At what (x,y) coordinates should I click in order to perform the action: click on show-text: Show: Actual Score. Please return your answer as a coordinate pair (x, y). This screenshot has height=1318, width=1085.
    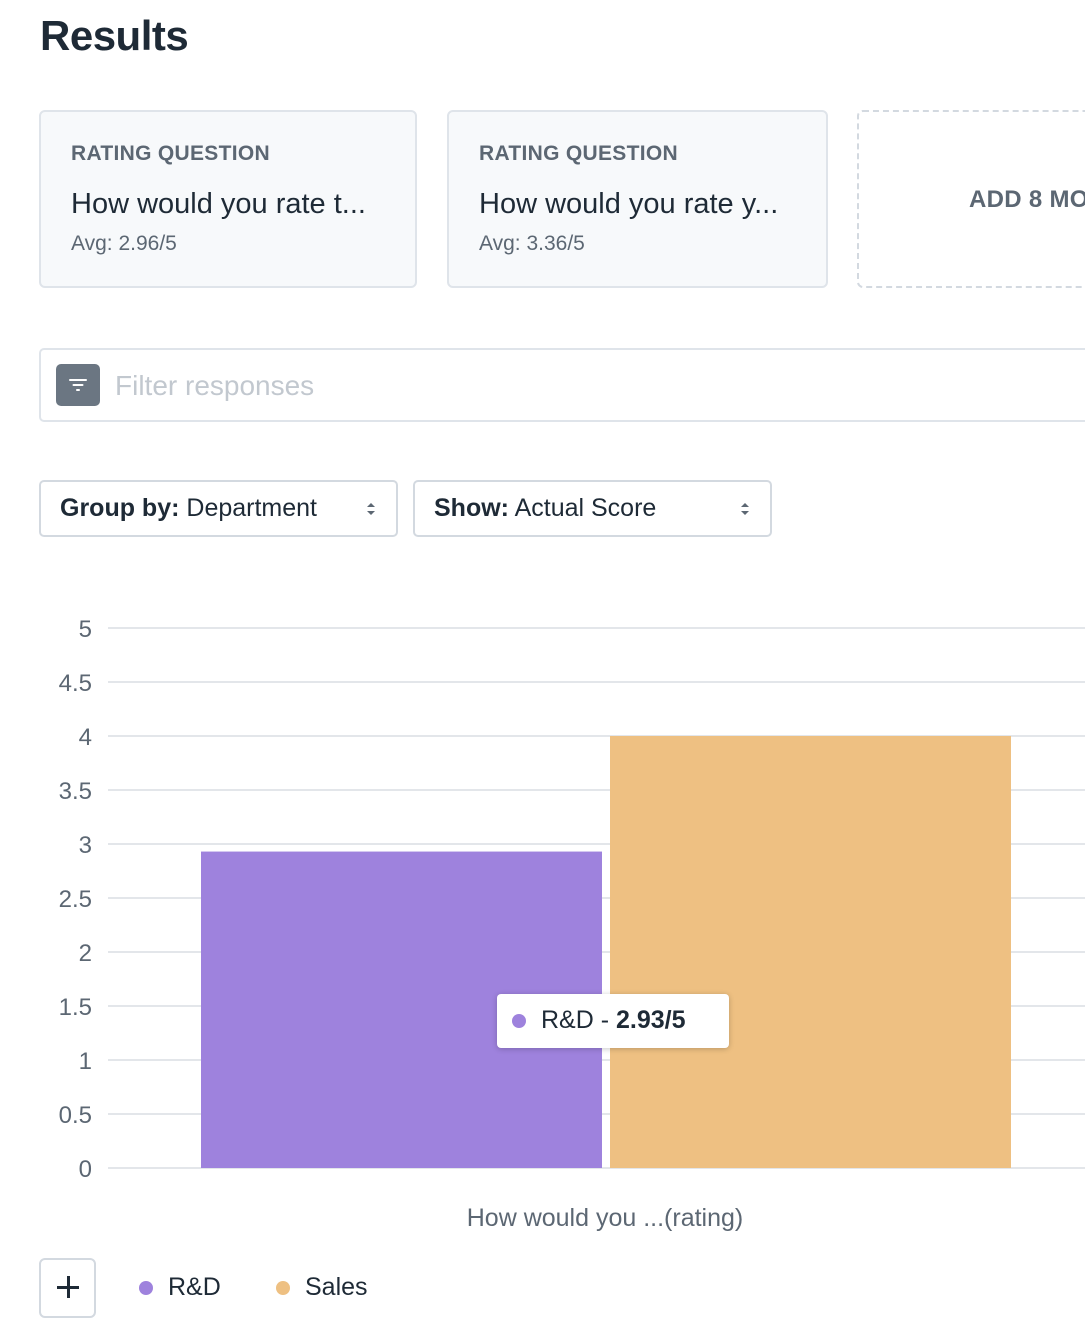
    Looking at the image, I should click on (545, 508).